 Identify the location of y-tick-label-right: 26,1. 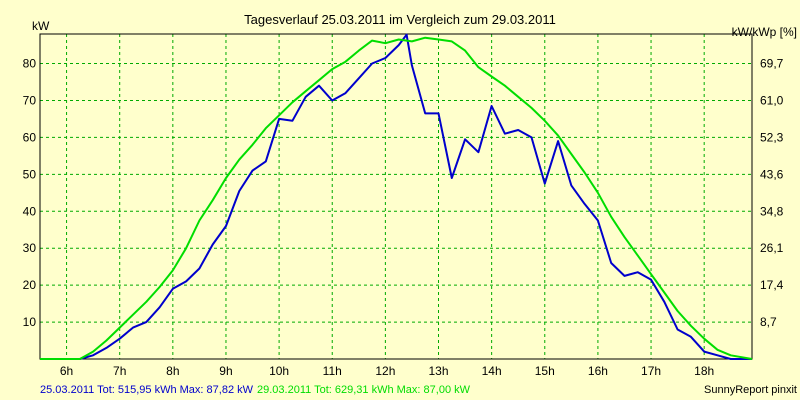
(772, 248).